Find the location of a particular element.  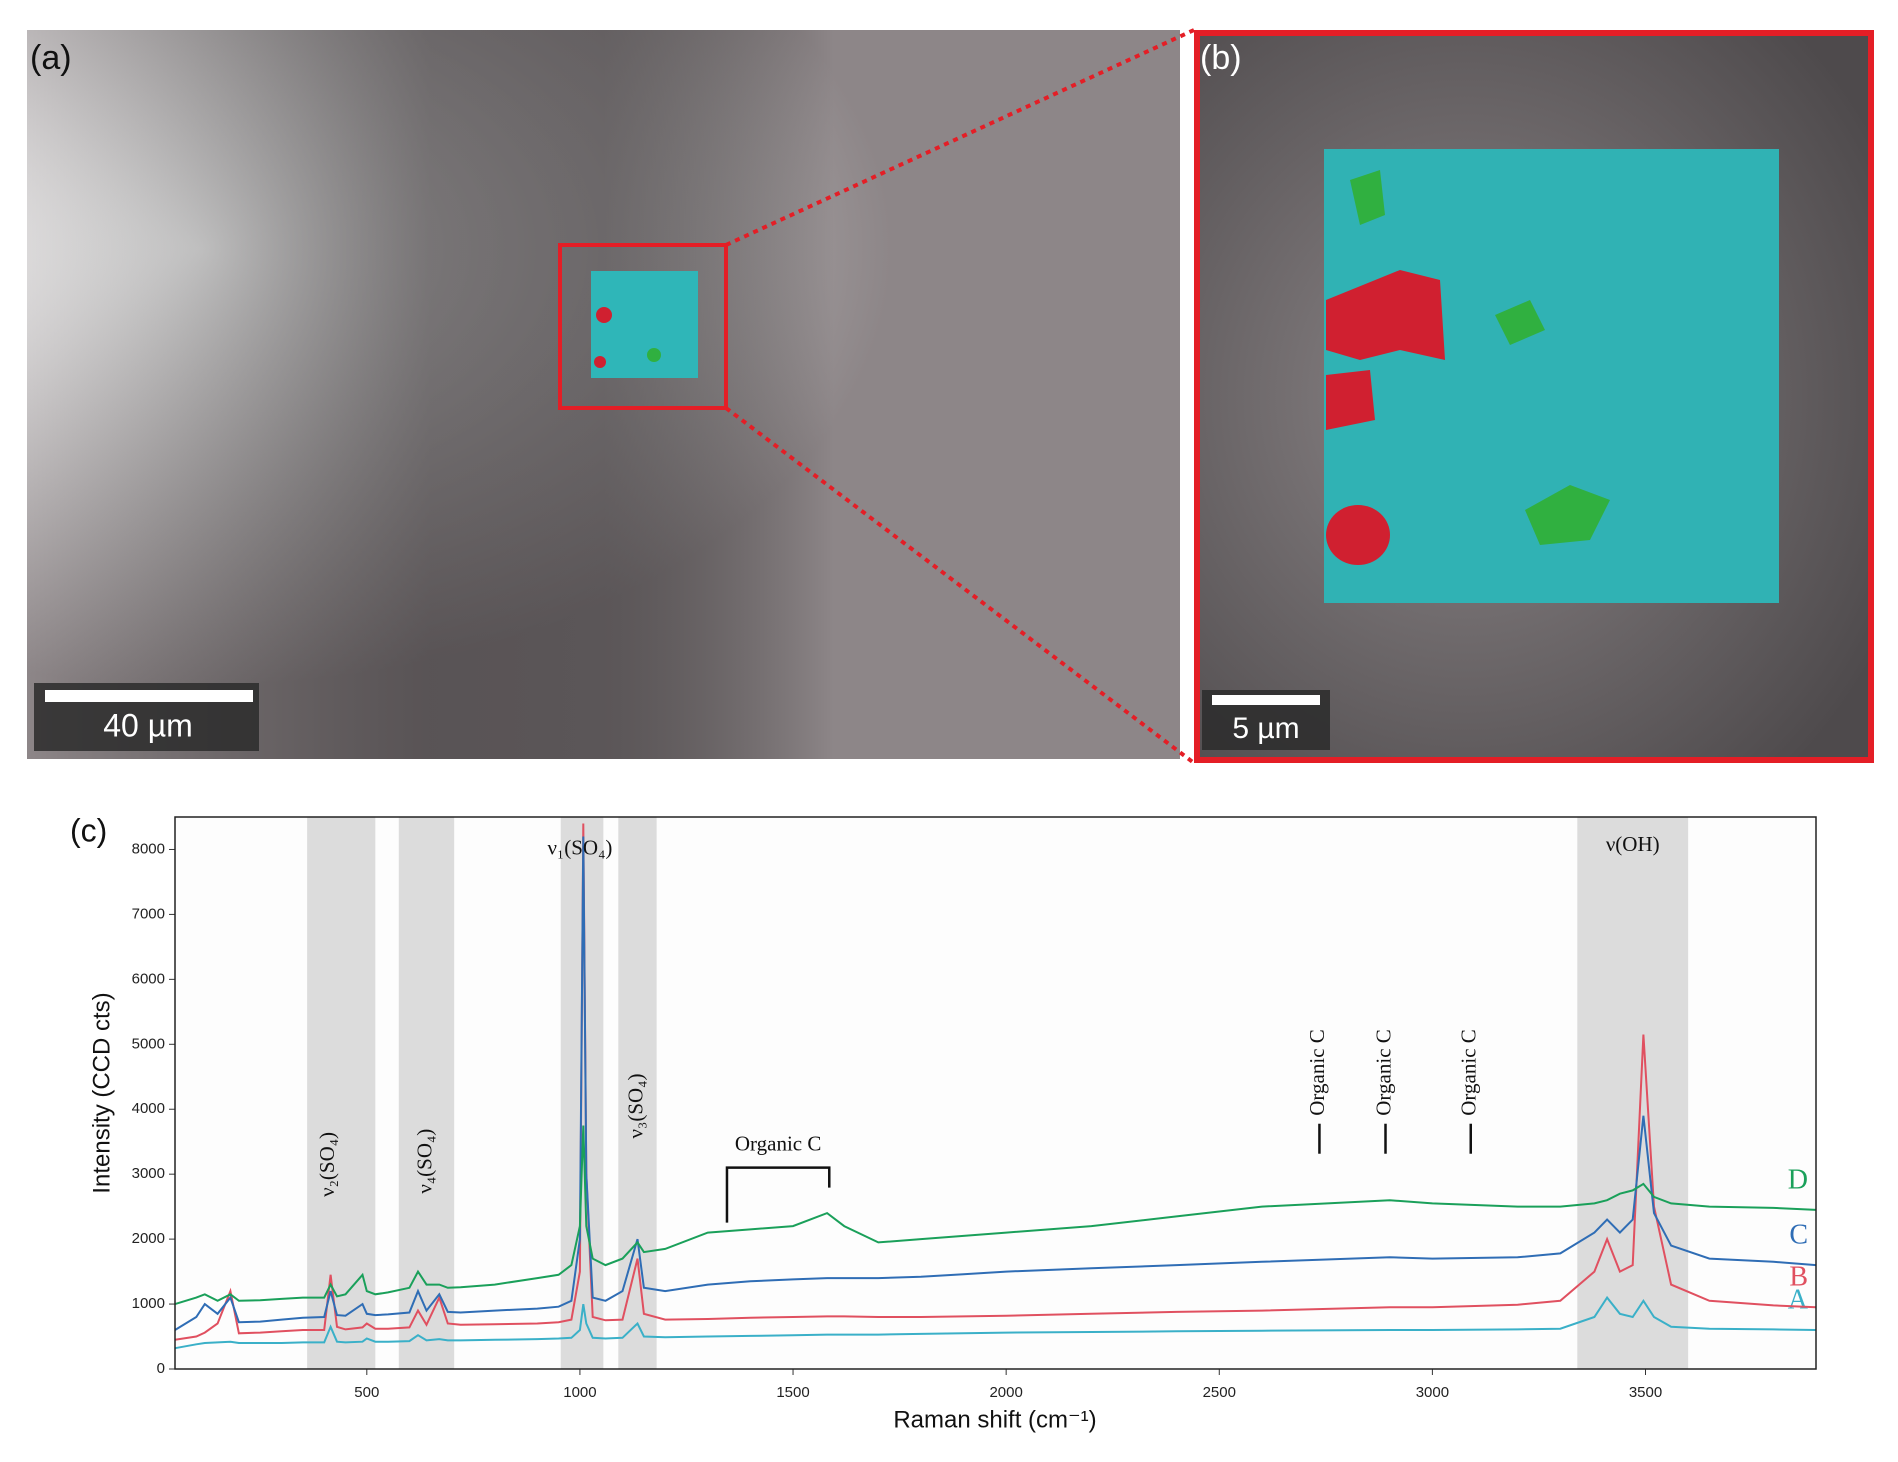

x-tick-label: 500 is located at coordinates (366, 1392).